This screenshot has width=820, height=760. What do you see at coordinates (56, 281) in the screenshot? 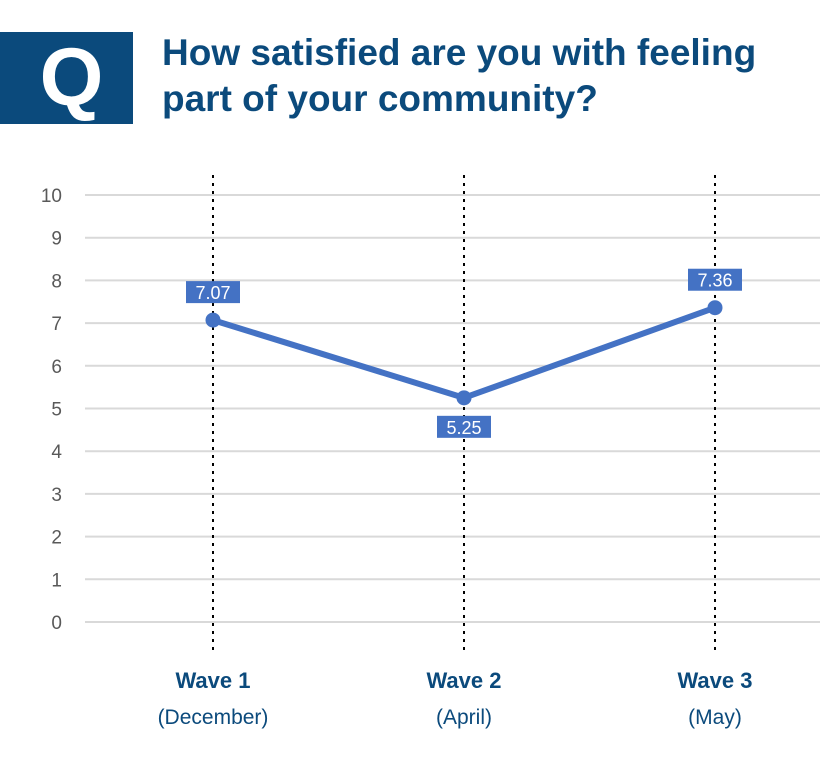
I see `y-tick-label: 8` at bounding box center [56, 281].